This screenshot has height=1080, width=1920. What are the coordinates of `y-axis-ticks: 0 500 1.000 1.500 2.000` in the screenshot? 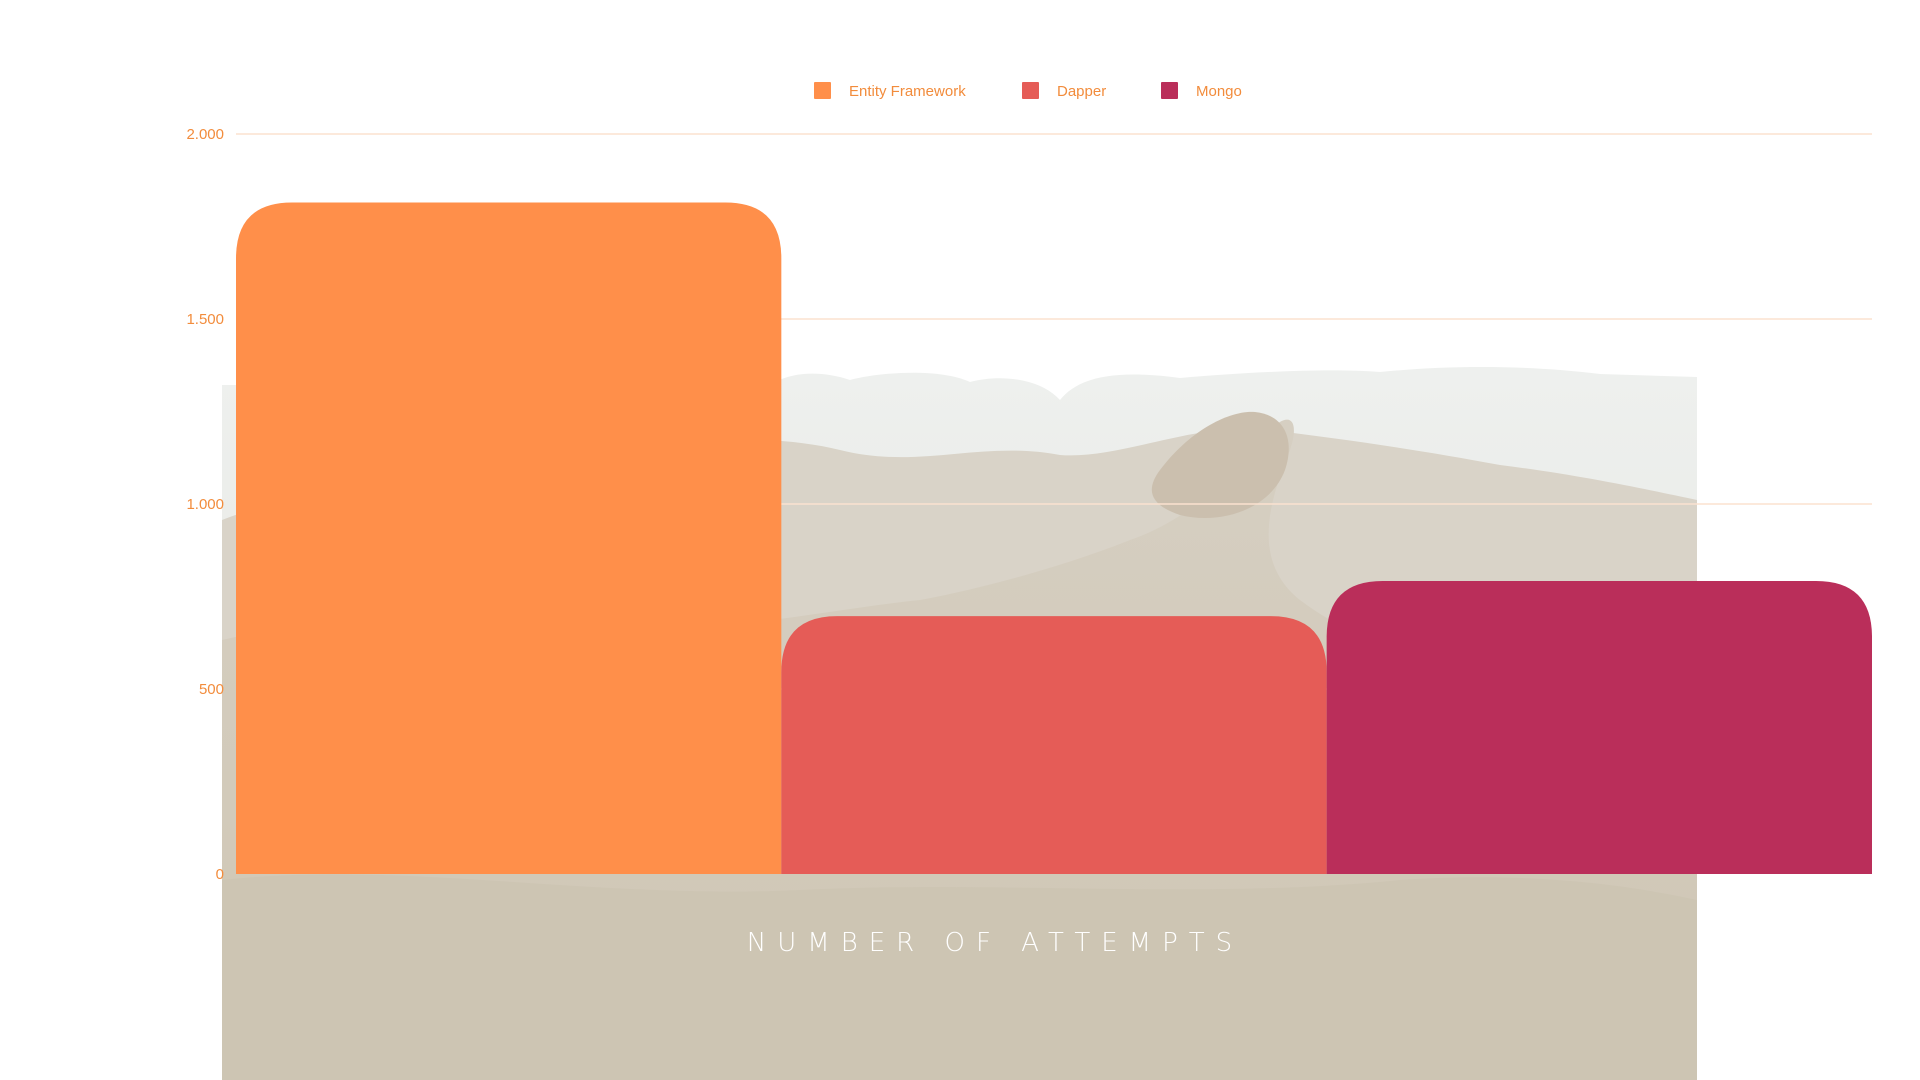 It's located at (205, 504).